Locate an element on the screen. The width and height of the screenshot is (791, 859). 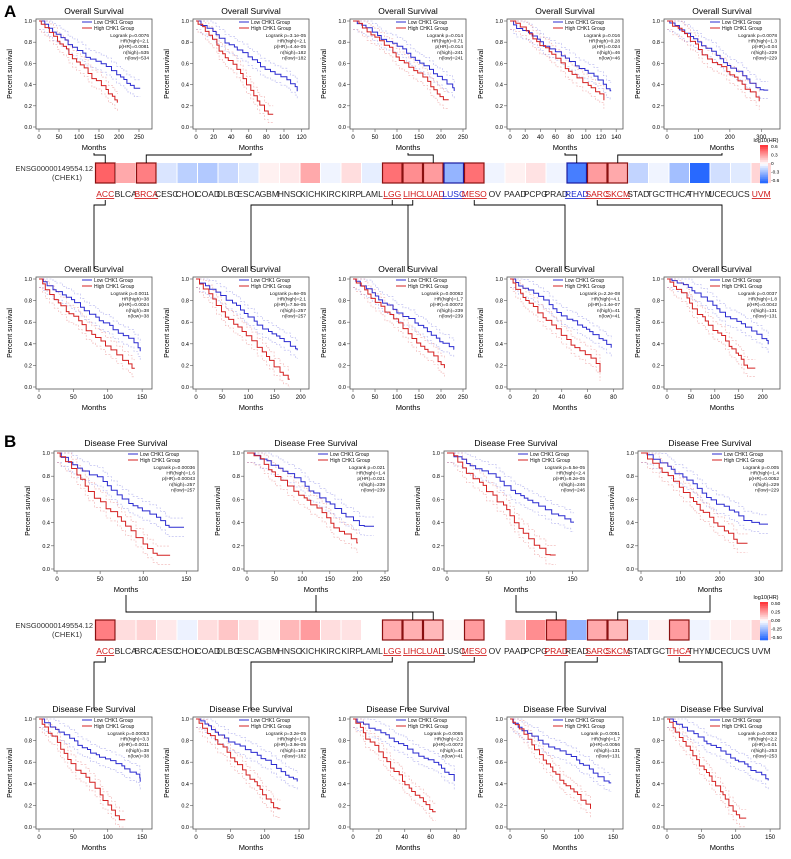
cancer-label-sarc: SARC is located at coordinates (597, 194).